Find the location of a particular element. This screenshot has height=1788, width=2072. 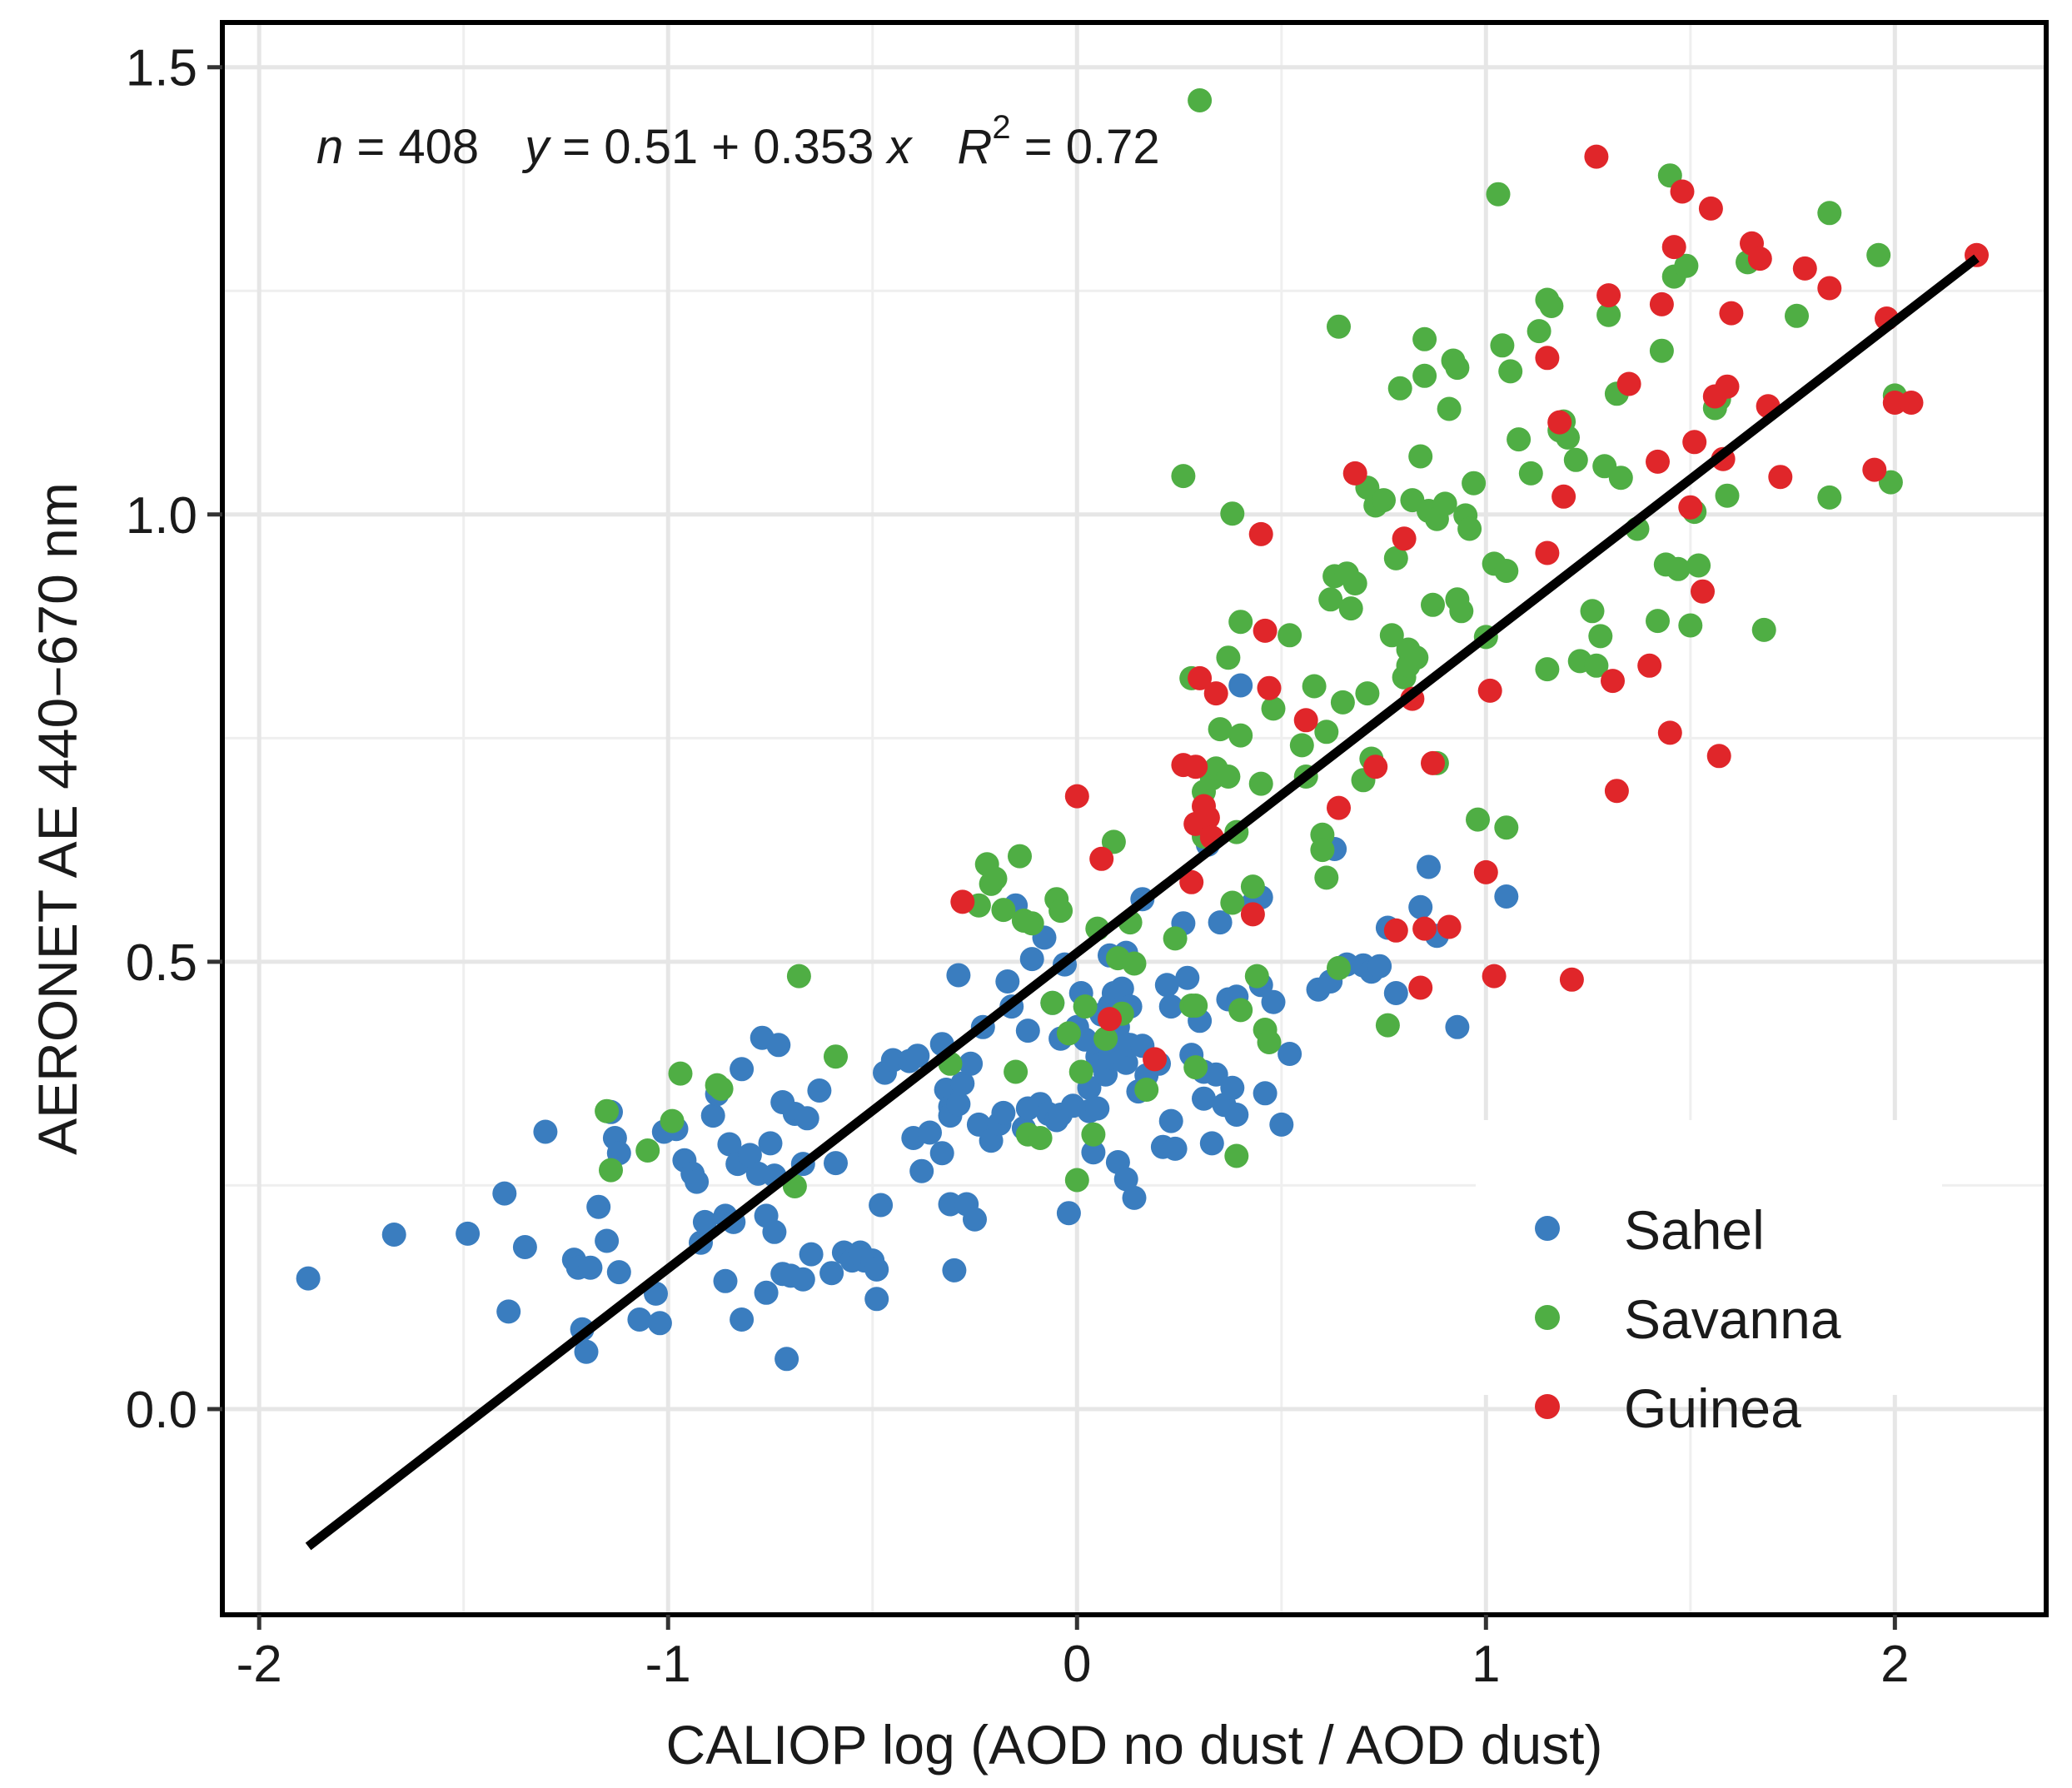

legend-key-savanna is located at coordinates (1547, 1317).